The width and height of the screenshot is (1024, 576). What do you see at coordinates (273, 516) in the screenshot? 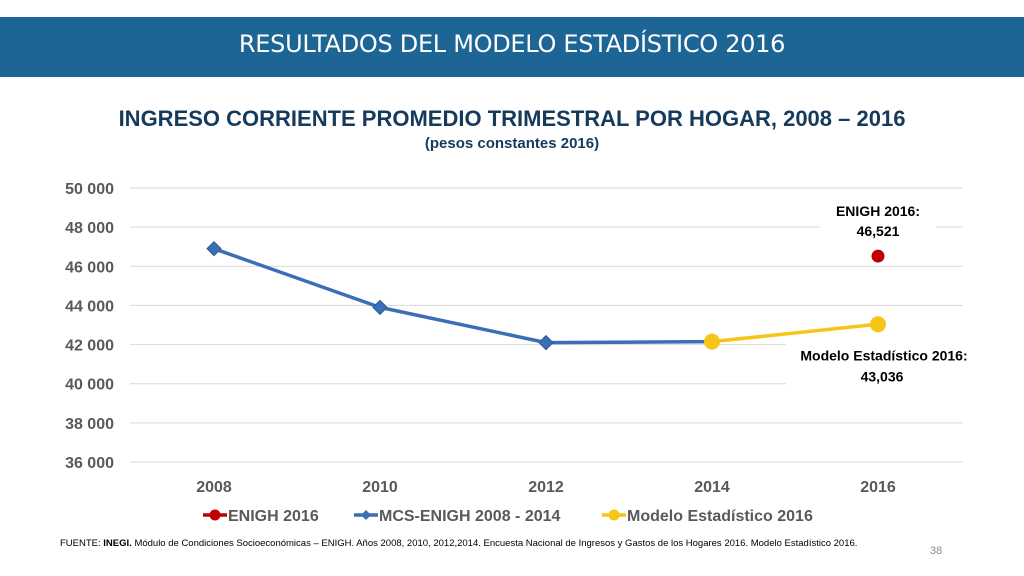
I see `legend-label: ENIGH 2016` at bounding box center [273, 516].